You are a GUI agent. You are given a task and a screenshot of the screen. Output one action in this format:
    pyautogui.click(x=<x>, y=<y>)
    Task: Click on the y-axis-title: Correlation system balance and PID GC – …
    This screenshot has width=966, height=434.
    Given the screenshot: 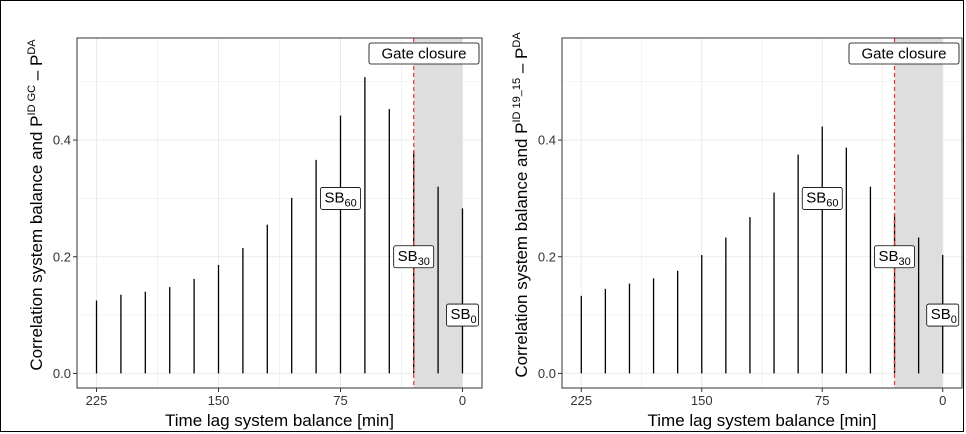 What is the action you would take?
    pyautogui.click(x=36, y=205)
    